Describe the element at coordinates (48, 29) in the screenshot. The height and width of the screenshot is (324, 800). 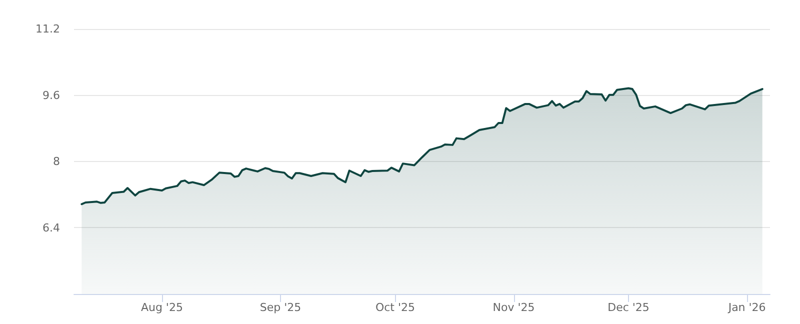
I see `y-tick-label: 11.2` at that location.